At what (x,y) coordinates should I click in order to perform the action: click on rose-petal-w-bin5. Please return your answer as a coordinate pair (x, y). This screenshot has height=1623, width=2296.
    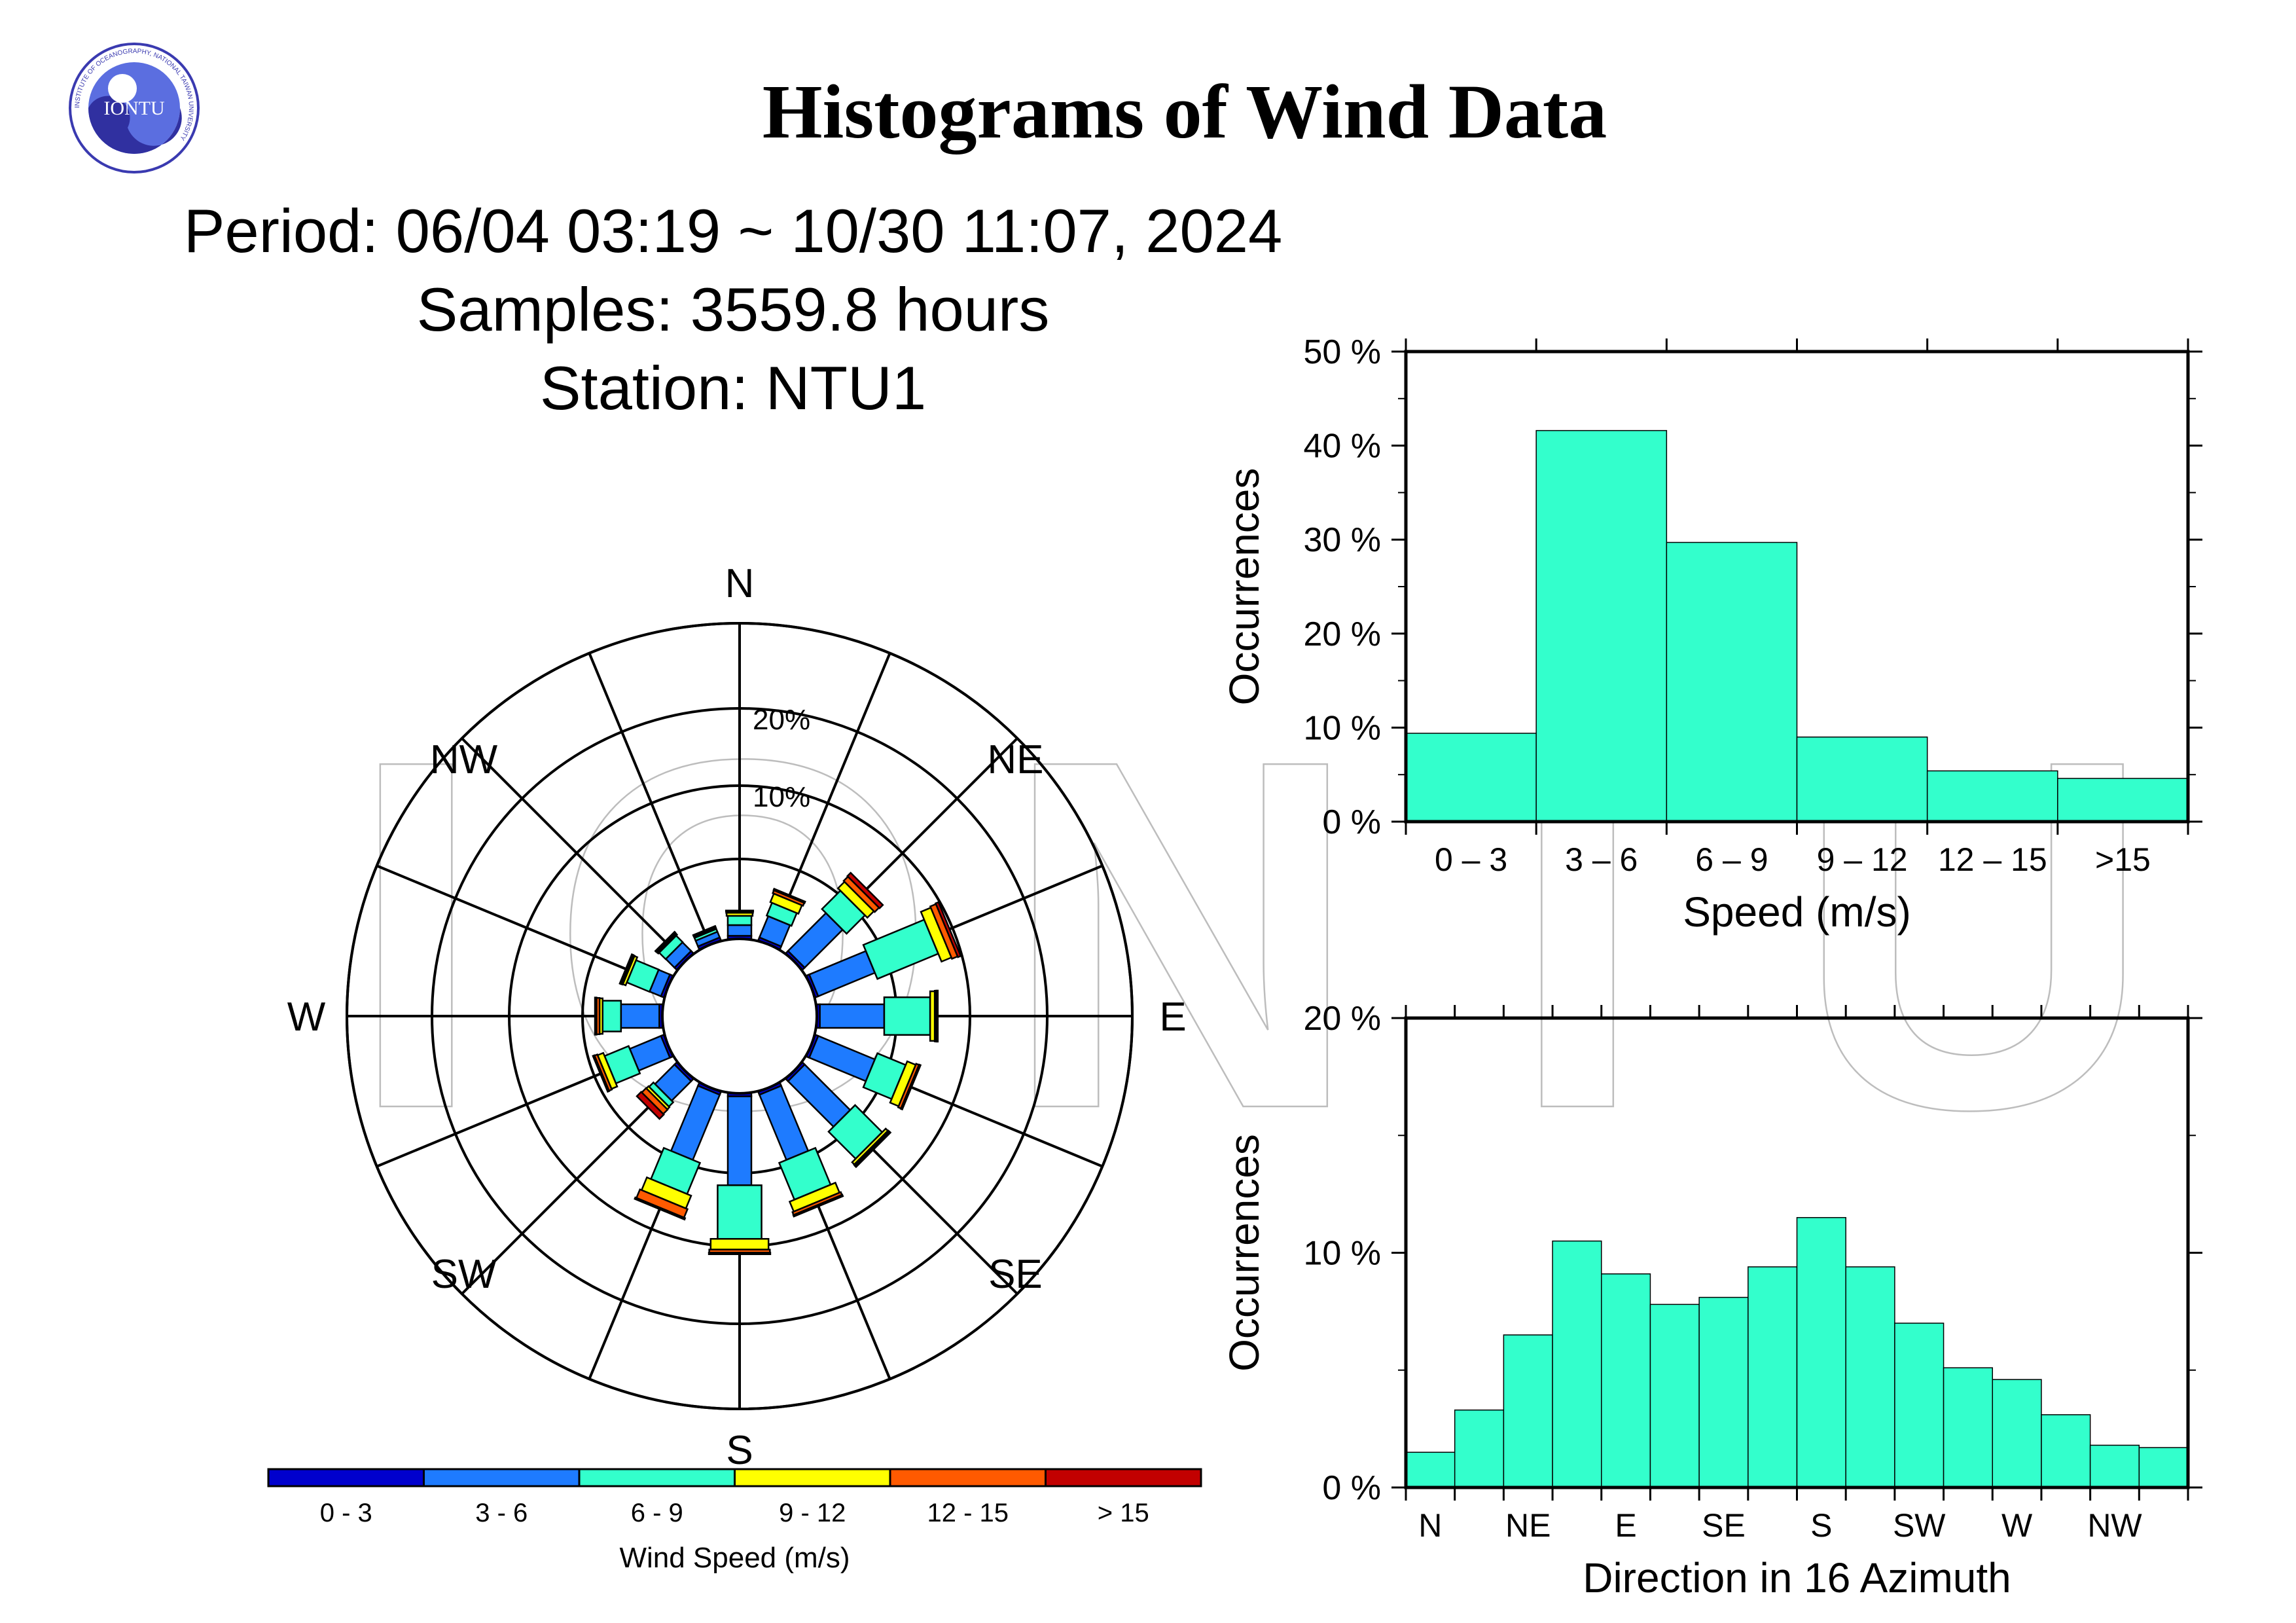
    Looking at the image, I should click on (596, 1016).